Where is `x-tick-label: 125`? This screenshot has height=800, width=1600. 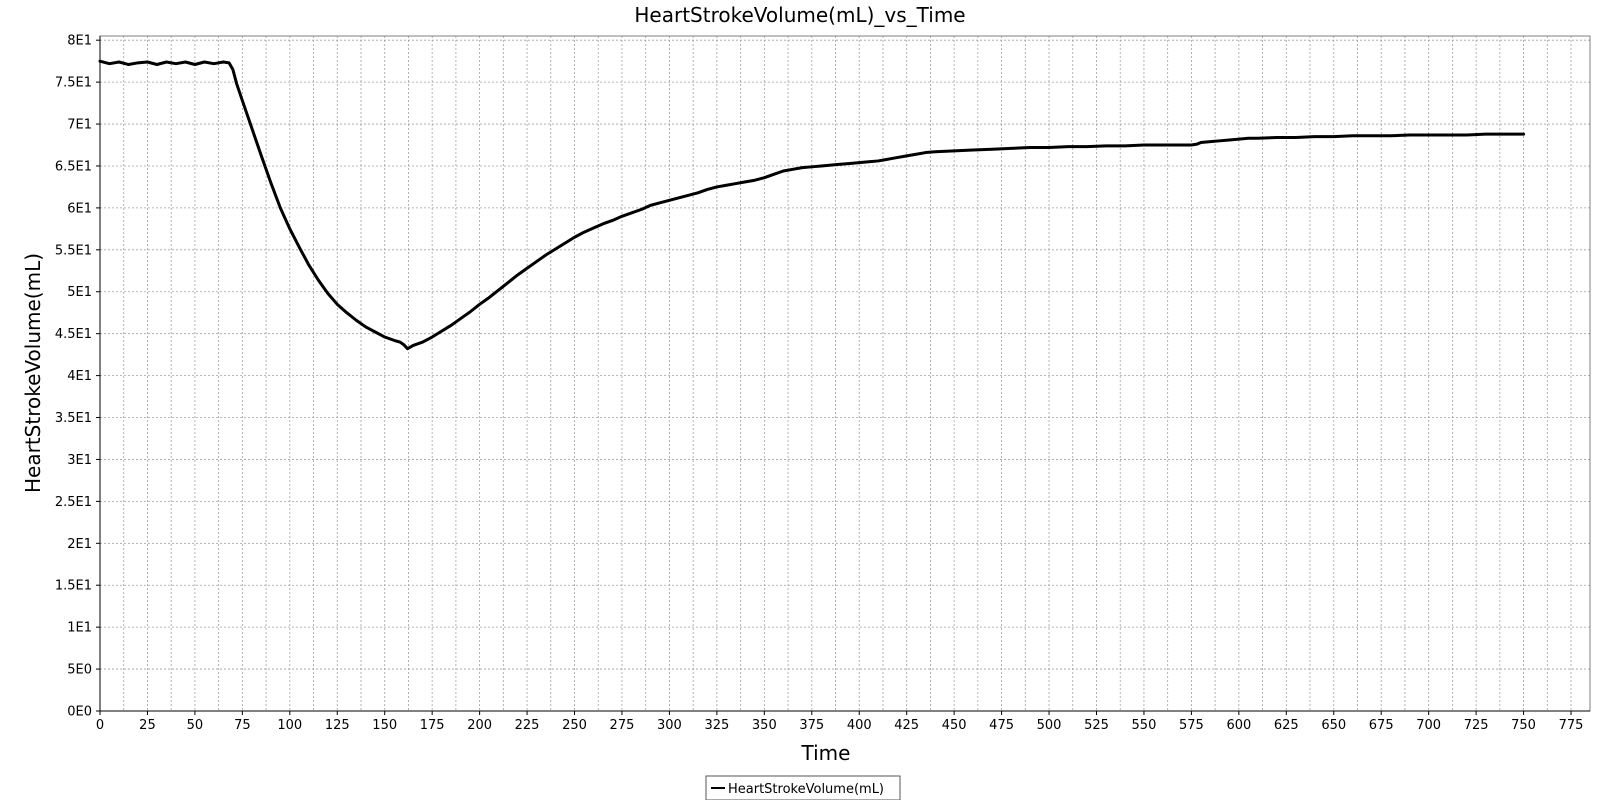
x-tick-label: 125 is located at coordinates (337, 725).